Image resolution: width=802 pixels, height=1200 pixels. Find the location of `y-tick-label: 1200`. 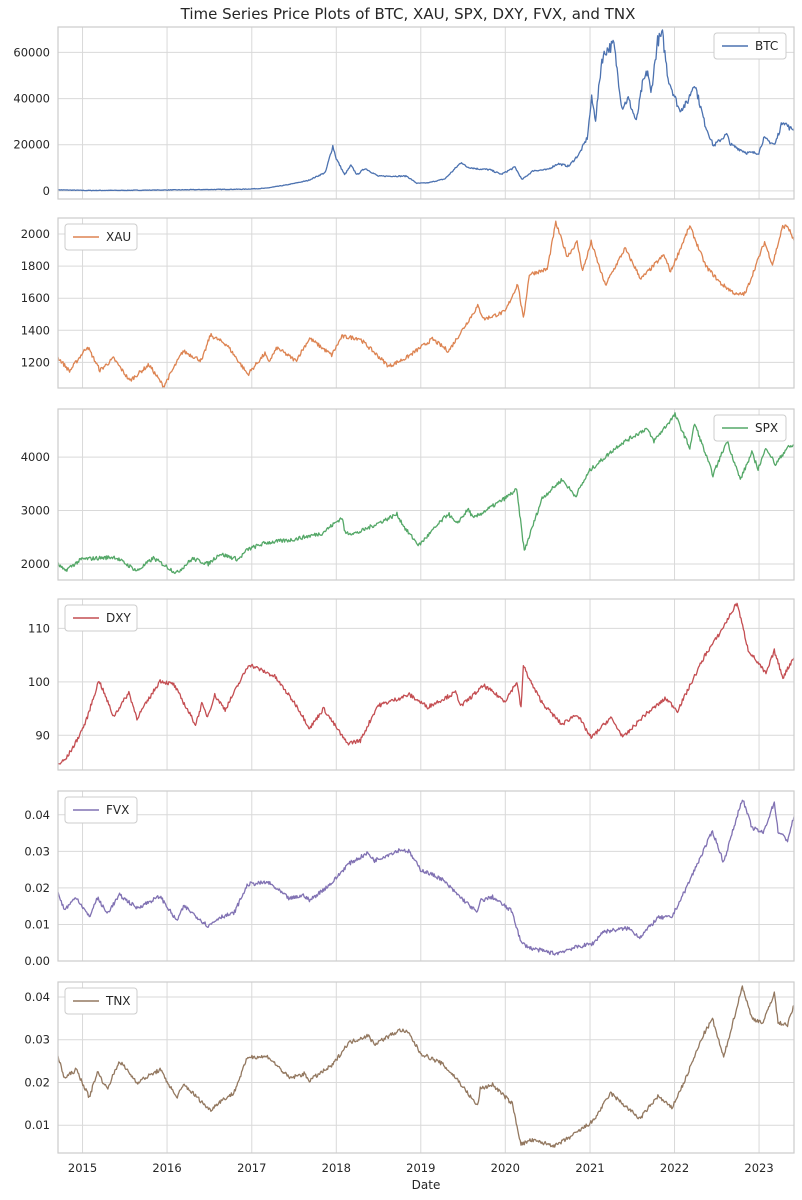

y-tick-label: 1200 is located at coordinates (35, 362).